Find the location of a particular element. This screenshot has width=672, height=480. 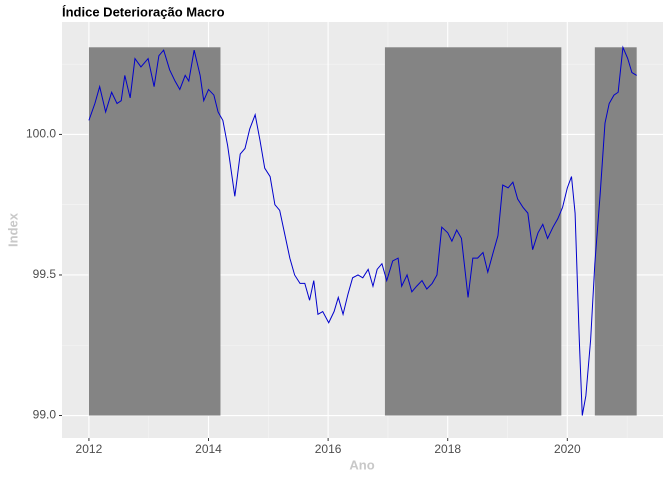

y-axis-title: Index is located at coordinates (12, 229).